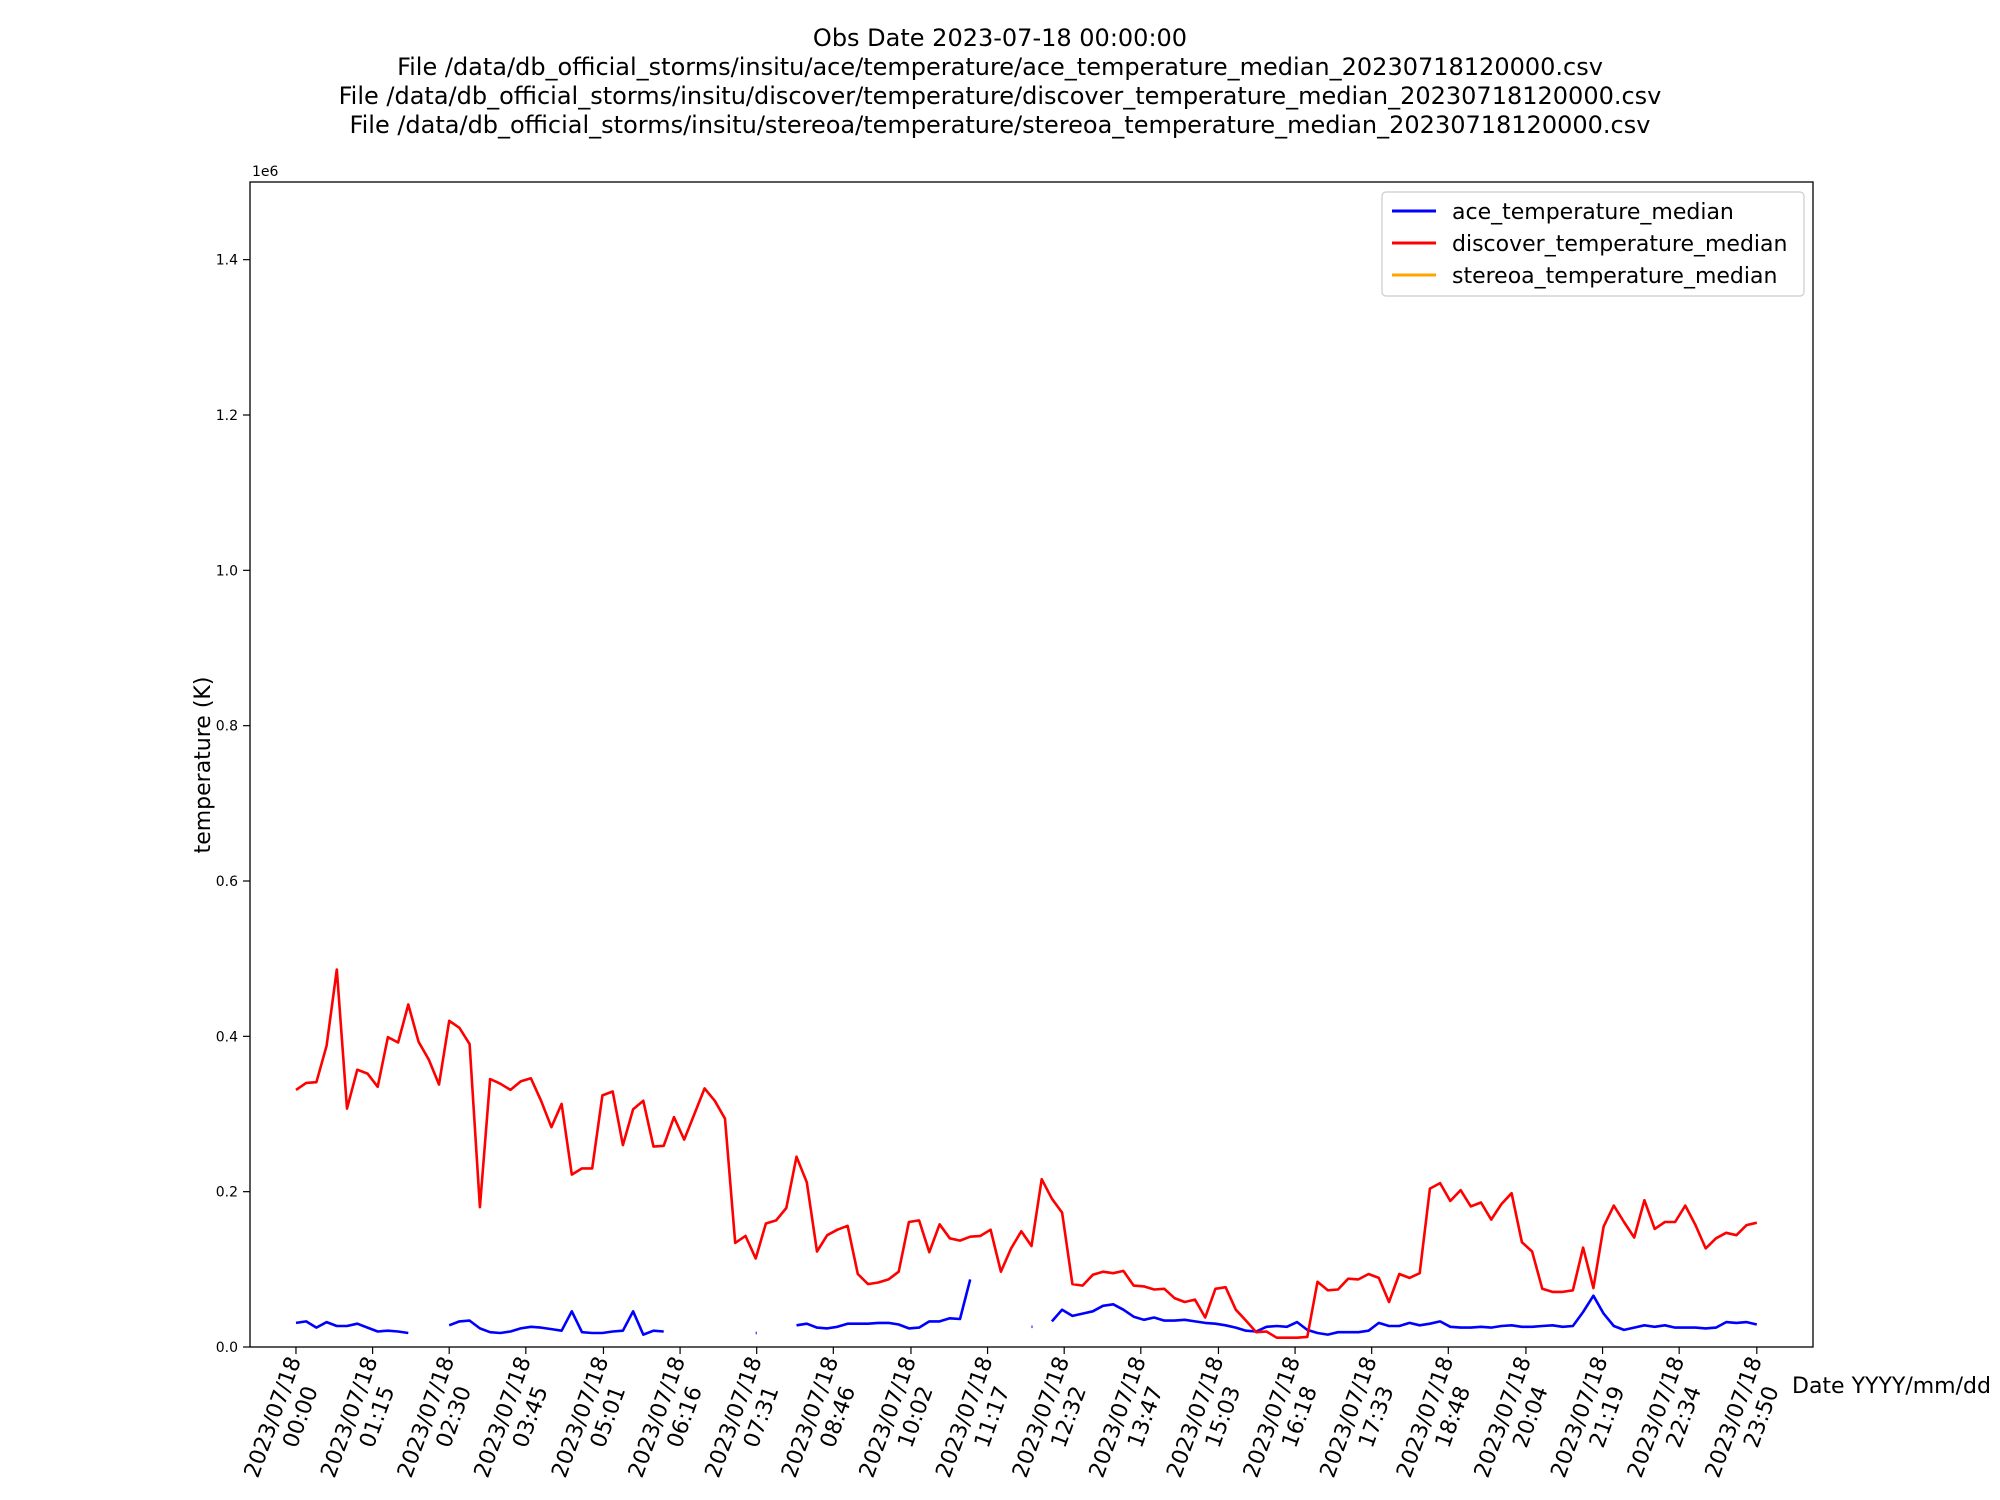 This screenshot has height=1500, width=2000. Describe the element at coordinates (1614, 276) in the screenshot. I see `legend-label-stereoa: stereoa_temperature_median` at that location.